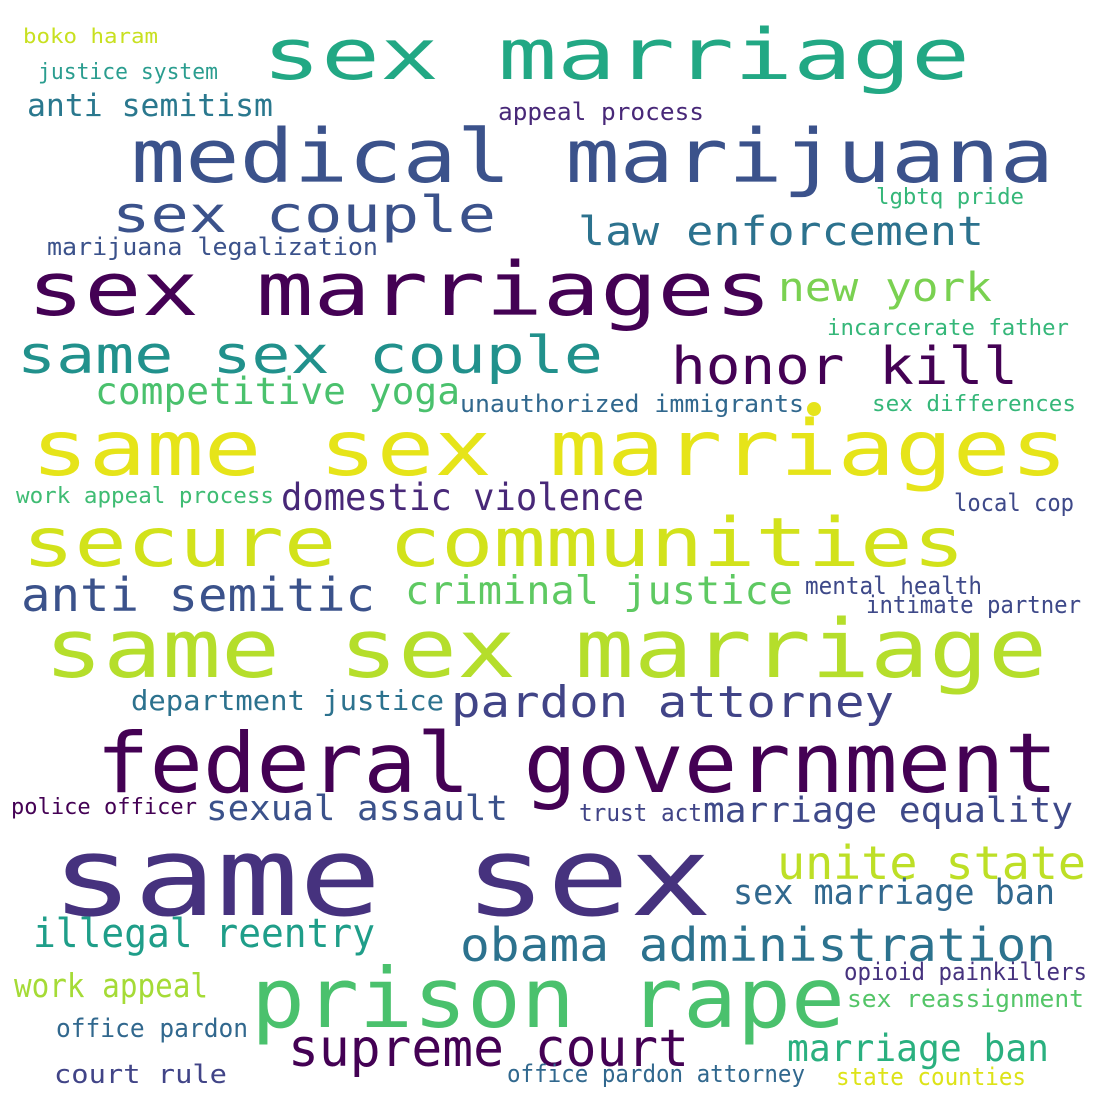  What do you see at coordinates (489, 1049) in the screenshot?
I see `word-supreme-court: supreme court` at bounding box center [489, 1049].